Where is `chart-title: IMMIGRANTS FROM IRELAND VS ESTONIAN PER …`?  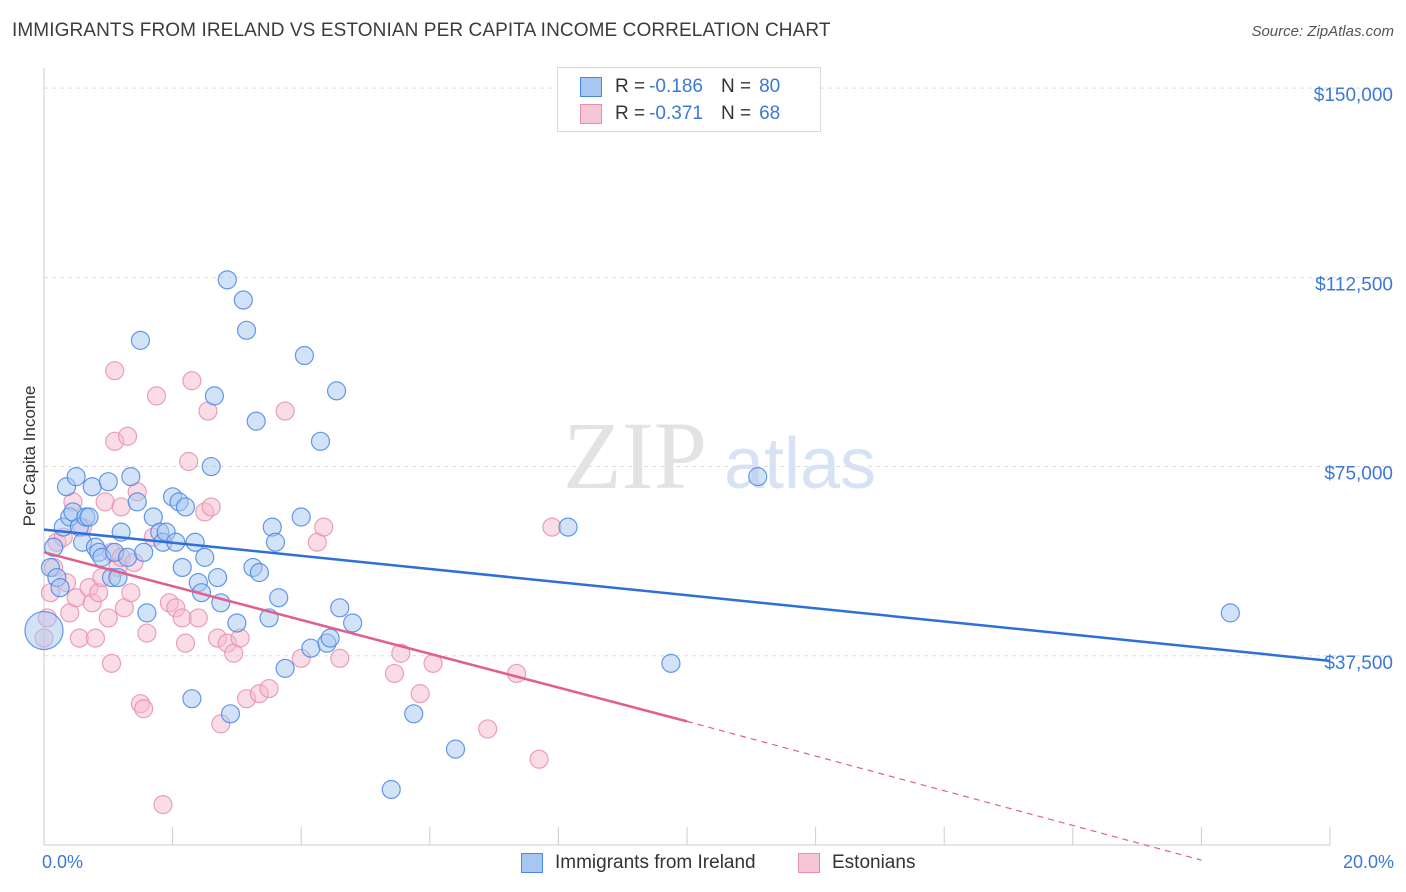
chart-title: IMMIGRANTS FROM IRELAND VS ESTONIAN PER … is located at coordinates (421, 30).